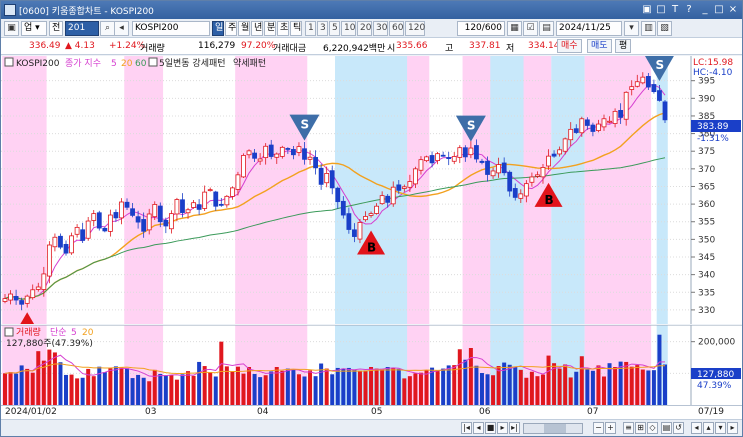 Image resolution: width=743 pixels, height=437 pixels. I want to click on last-volume: 127,880, so click(715, 375).